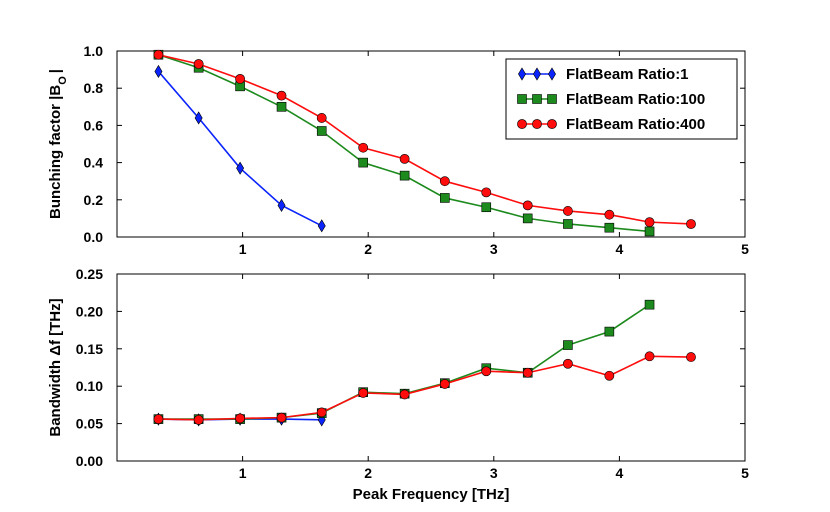 Image resolution: width=830 pixels, height=512 pixels. What do you see at coordinates (94, 200) in the screenshot?
I see `y-tick-label: 0.2` at bounding box center [94, 200].